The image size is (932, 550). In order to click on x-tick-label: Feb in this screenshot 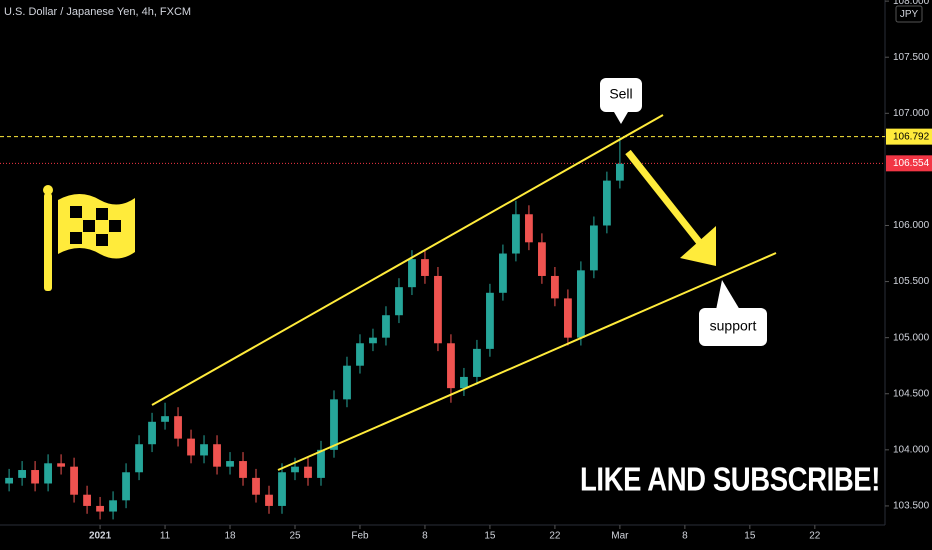, I will do `click(360, 536)`.